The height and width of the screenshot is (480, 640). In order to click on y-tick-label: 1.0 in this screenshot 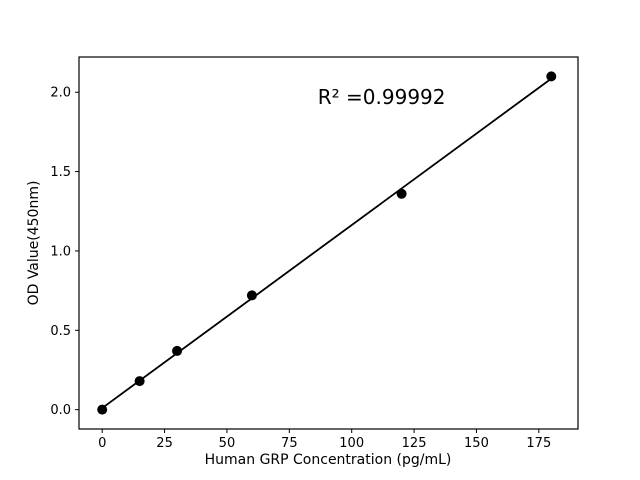, I will do `click(60, 251)`.